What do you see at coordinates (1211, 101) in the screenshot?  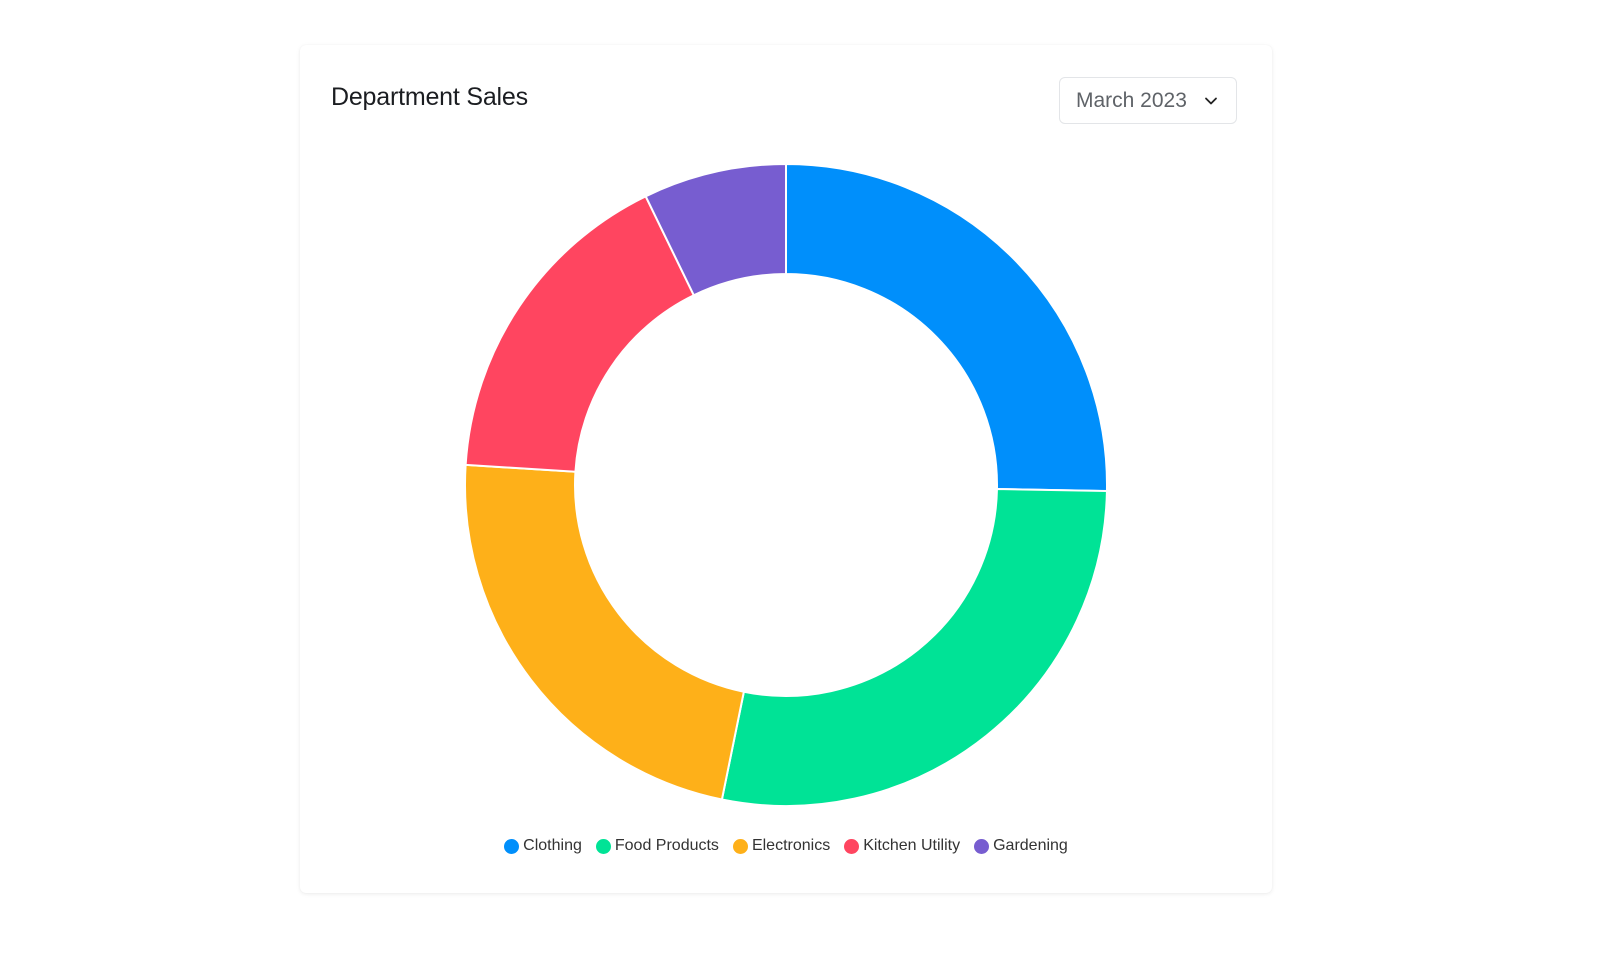 I see `chevron-down-icon` at bounding box center [1211, 101].